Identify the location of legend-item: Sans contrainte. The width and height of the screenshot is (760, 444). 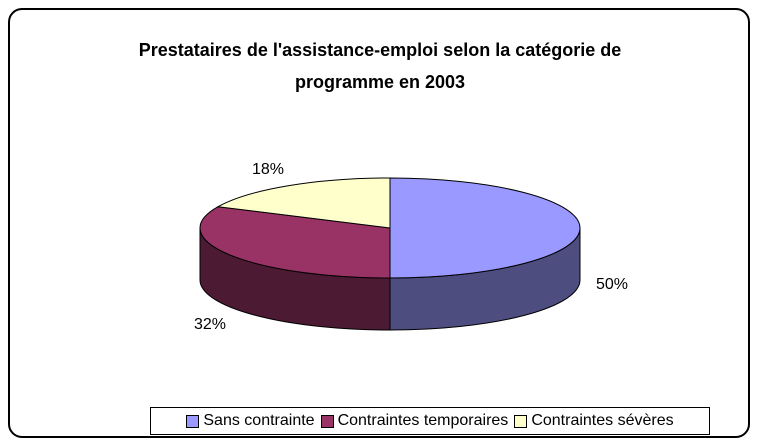
(250, 421).